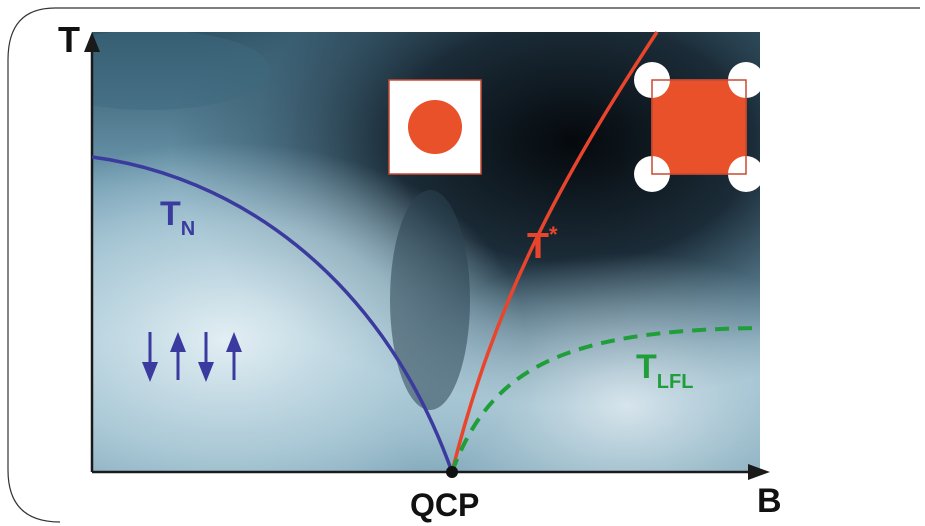 This screenshot has height=526, width=925. I want to click on large-fermi-surface-inset, so click(699, 127).